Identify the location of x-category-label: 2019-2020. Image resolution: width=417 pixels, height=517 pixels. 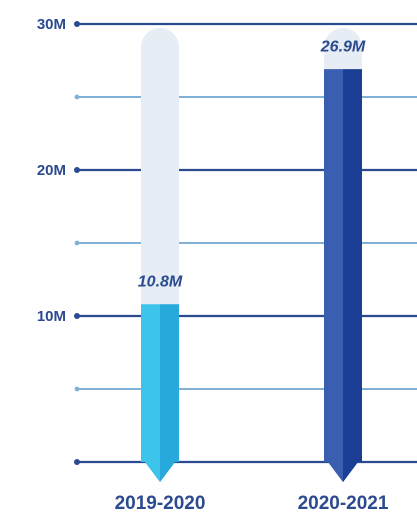
(160, 503).